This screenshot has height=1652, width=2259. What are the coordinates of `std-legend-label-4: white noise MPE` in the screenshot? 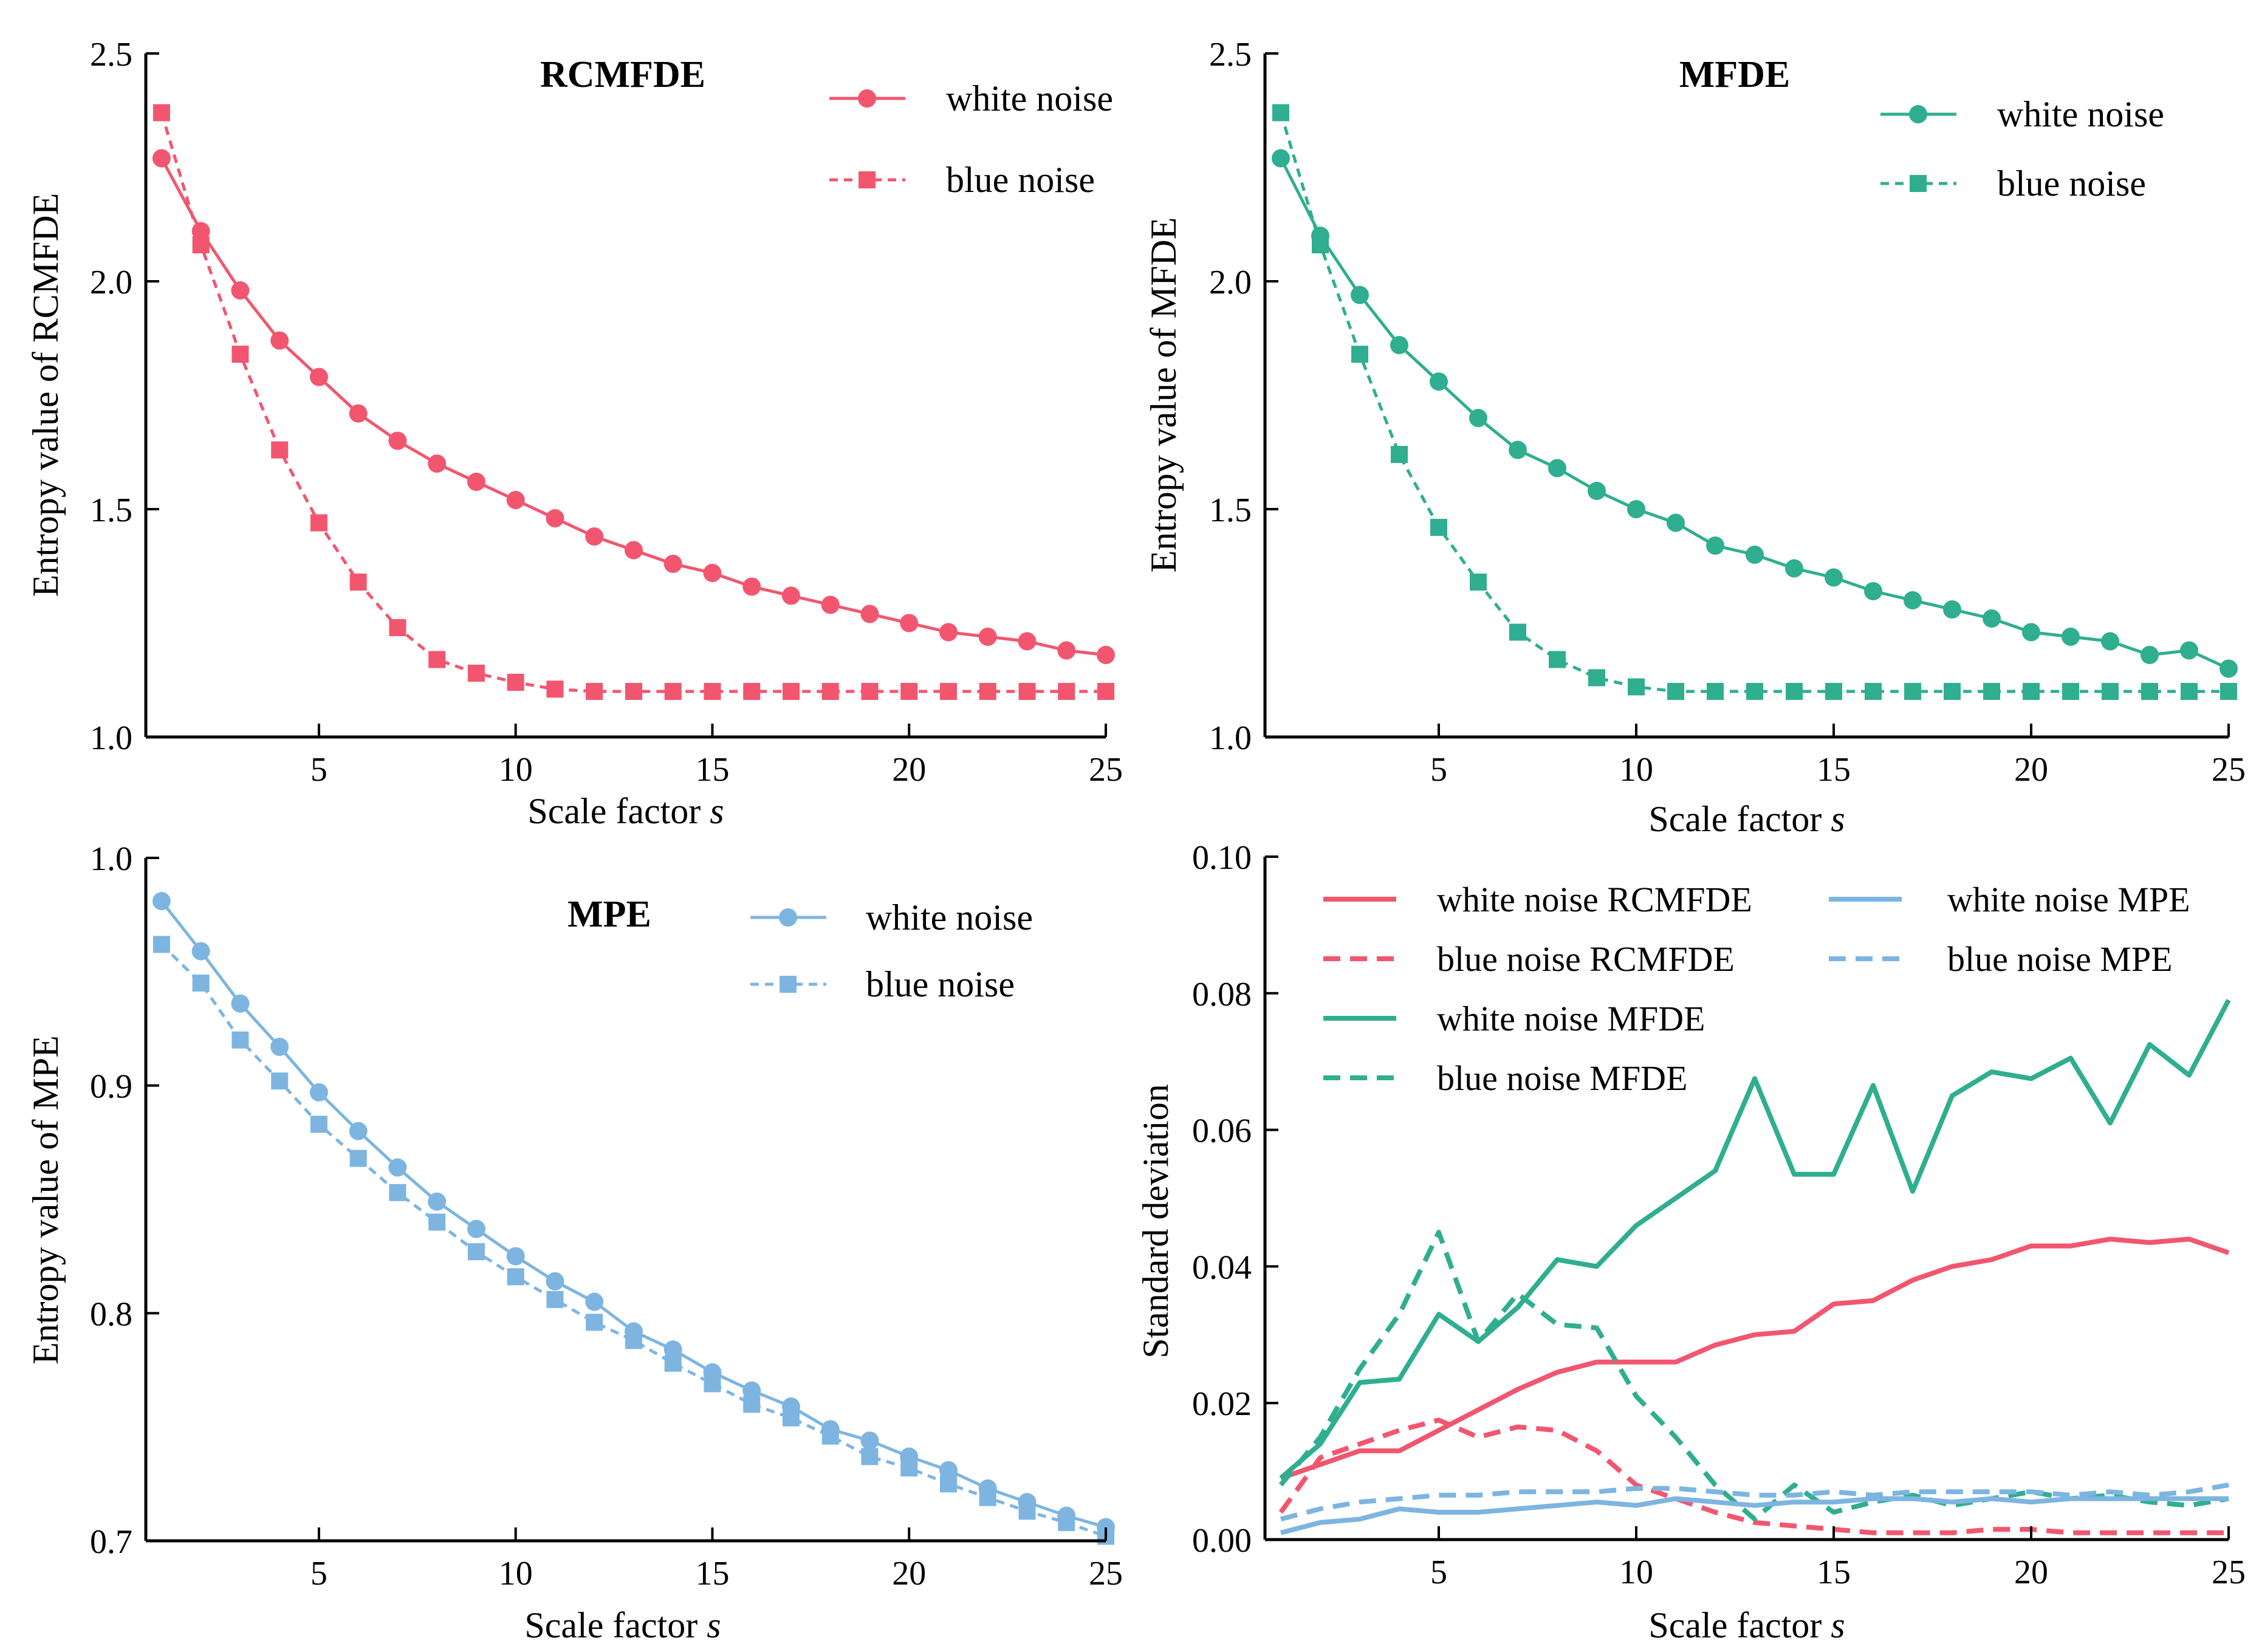 It's located at (2068, 899).